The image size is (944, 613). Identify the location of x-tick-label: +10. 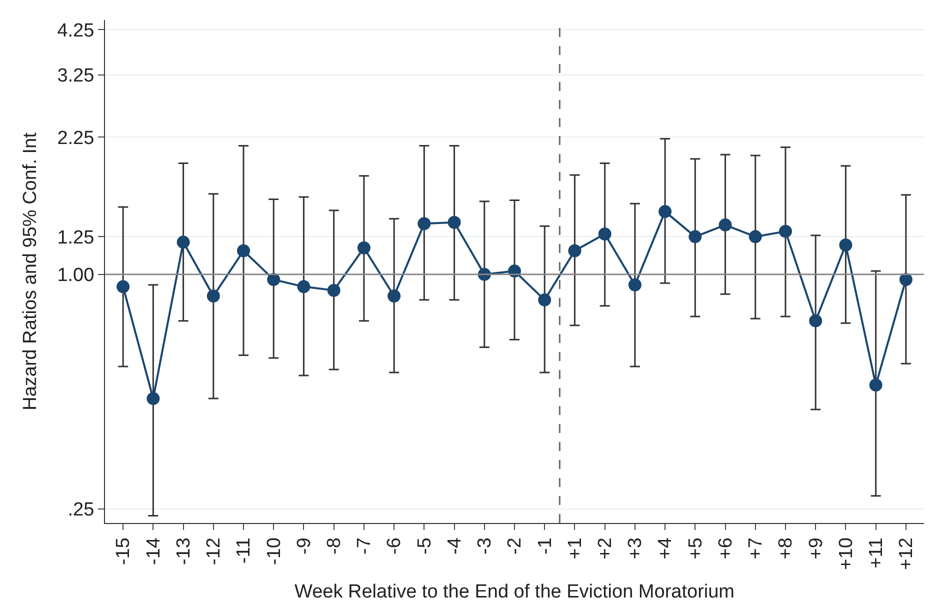
(846, 554).